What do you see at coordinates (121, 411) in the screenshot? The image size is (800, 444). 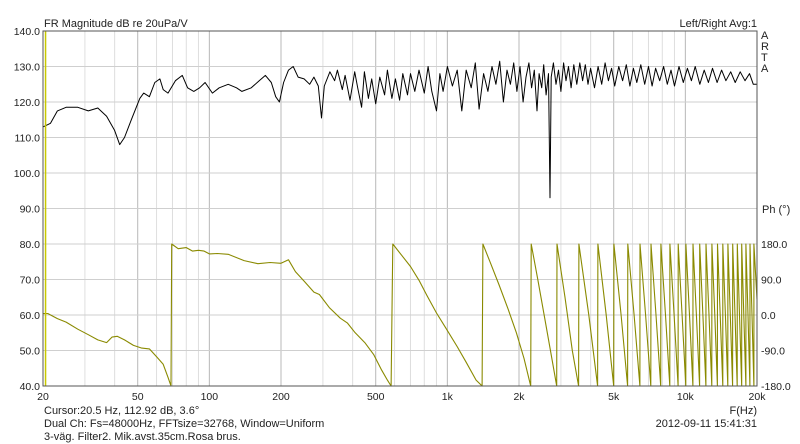 I see `cursor-readout: Cursor:20.5 Hz, 112.92 dB, 3.6°` at bounding box center [121, 411].